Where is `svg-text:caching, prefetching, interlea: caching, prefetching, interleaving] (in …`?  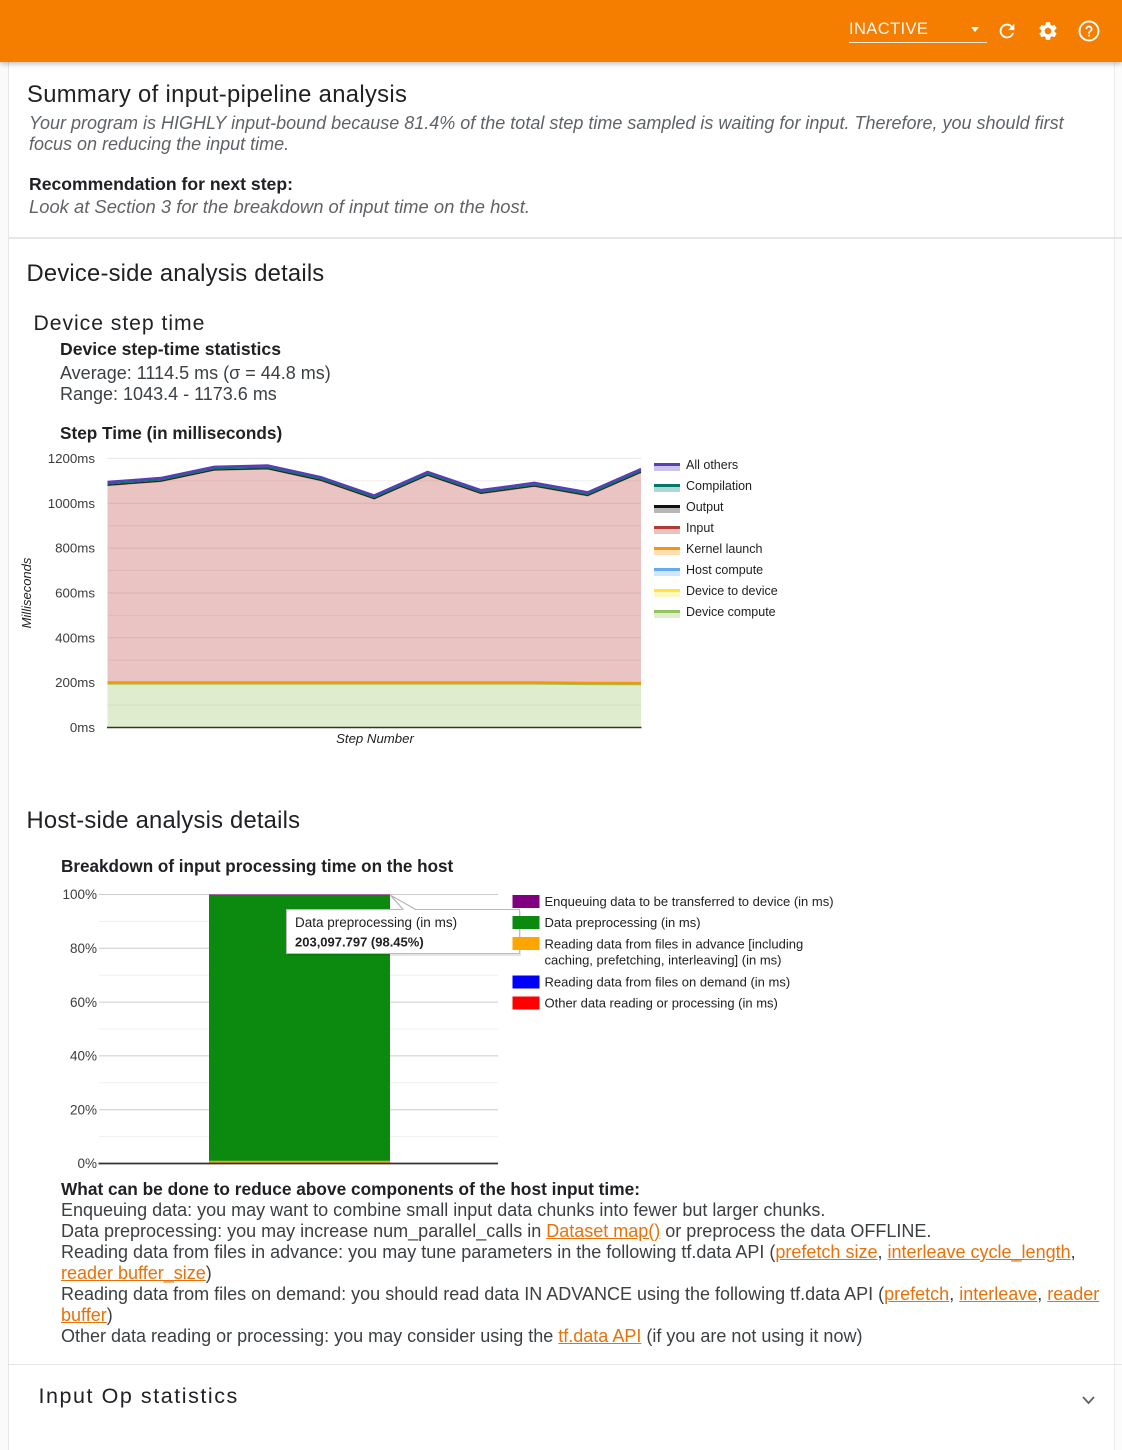
svg-text:caching, prefetching, interlea: caching, prefetching, interleaving] (in … is located at coordinates (663, 960).